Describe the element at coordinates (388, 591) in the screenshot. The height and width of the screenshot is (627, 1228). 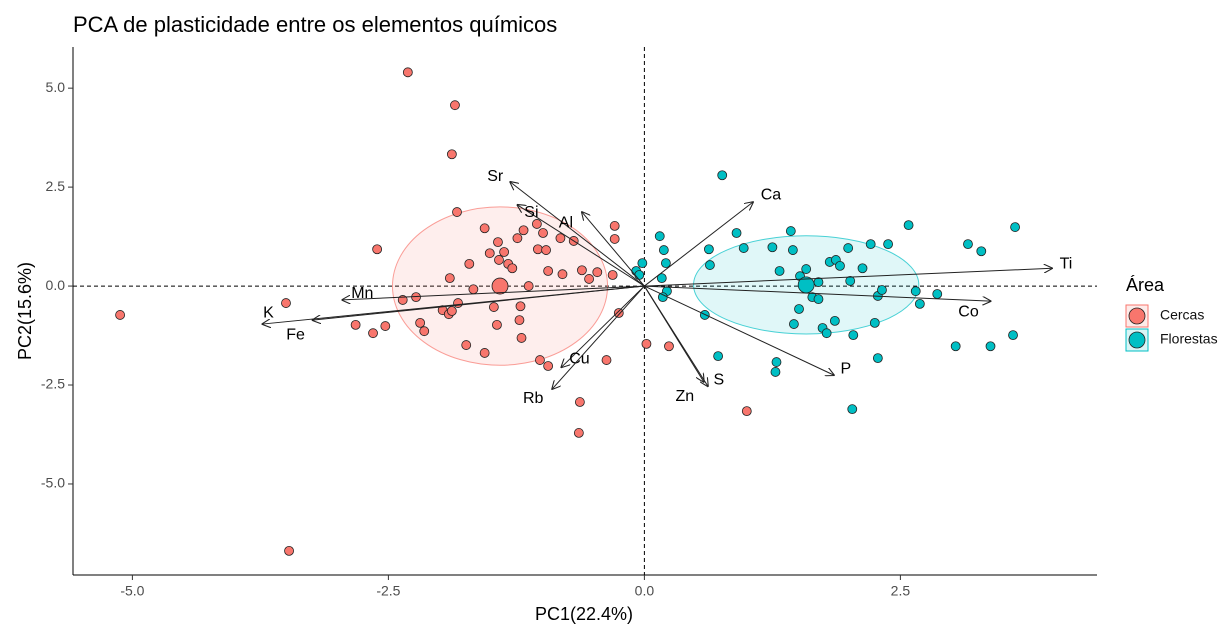
I see `x-tick-label: -2.5` at that location.